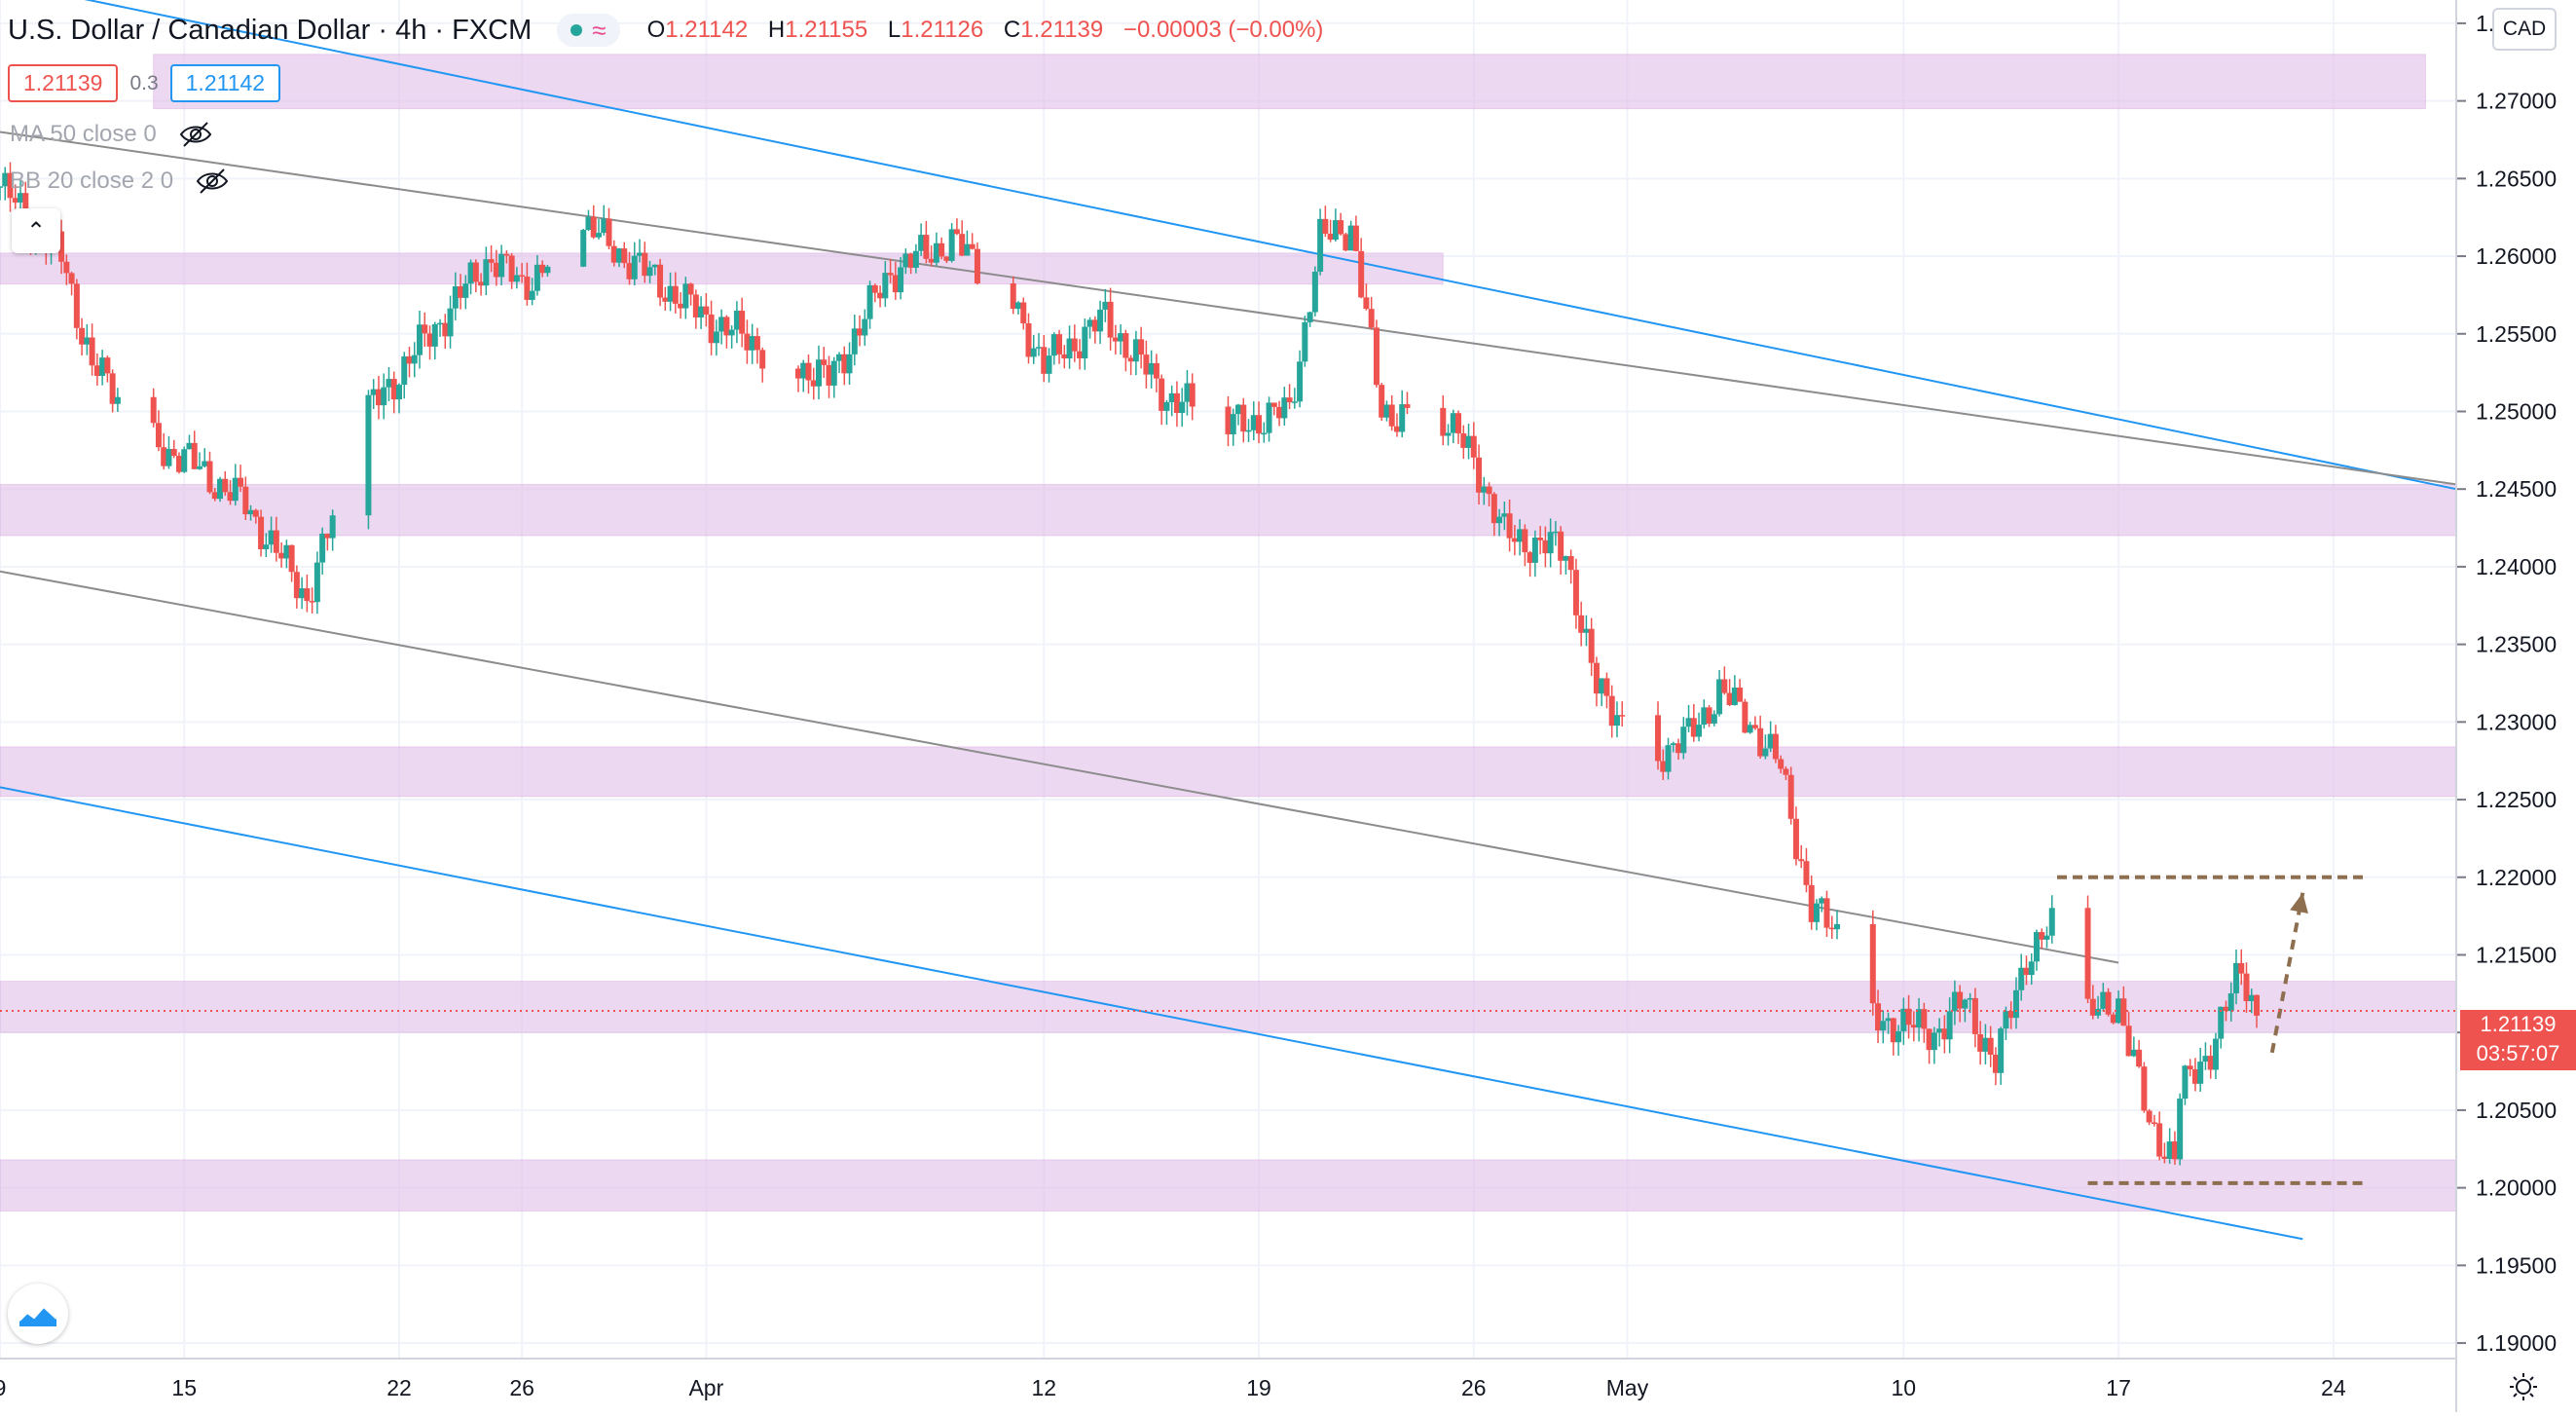  Describe the element at coordinates (38, 1314) in the screenshot. I see `tradingview-logo-button` at that location.